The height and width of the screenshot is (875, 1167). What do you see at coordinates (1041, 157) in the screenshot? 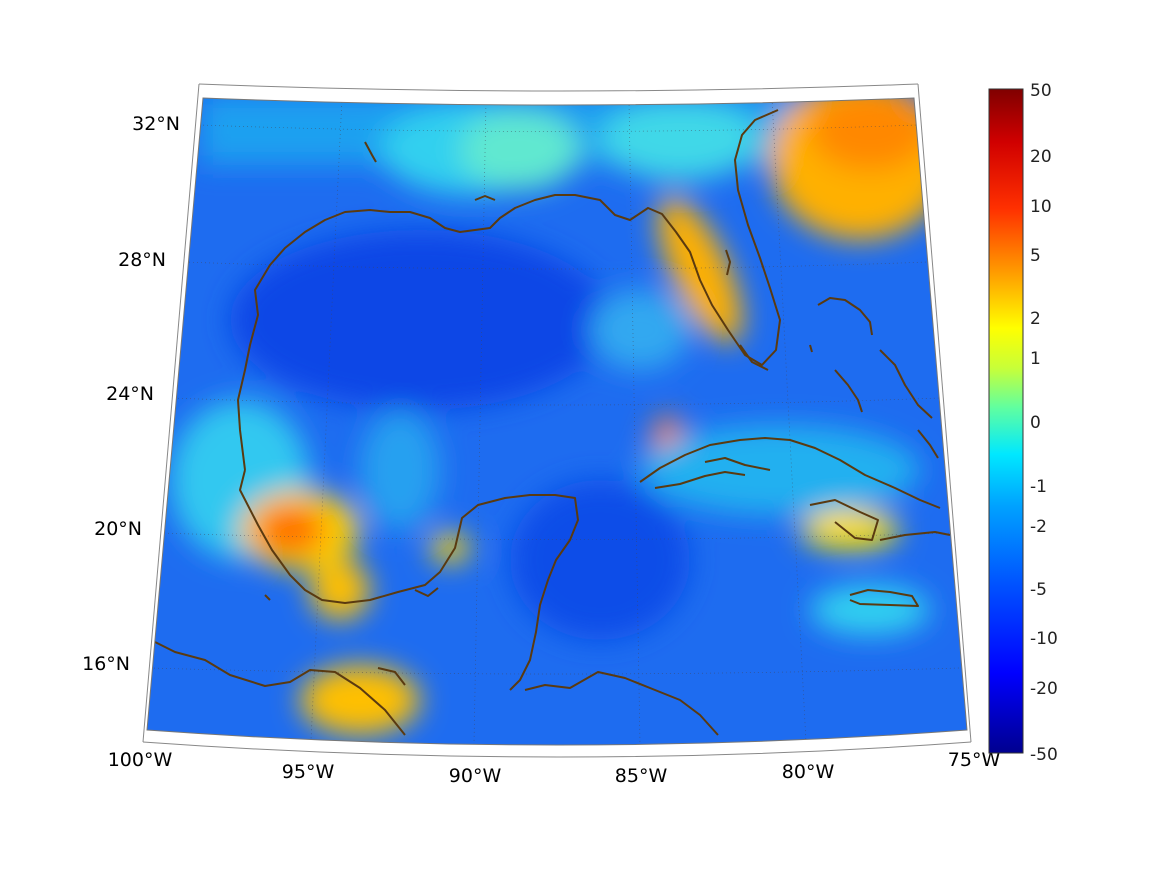
I see `cb-label: 20` at bounding box center [1041, 157].